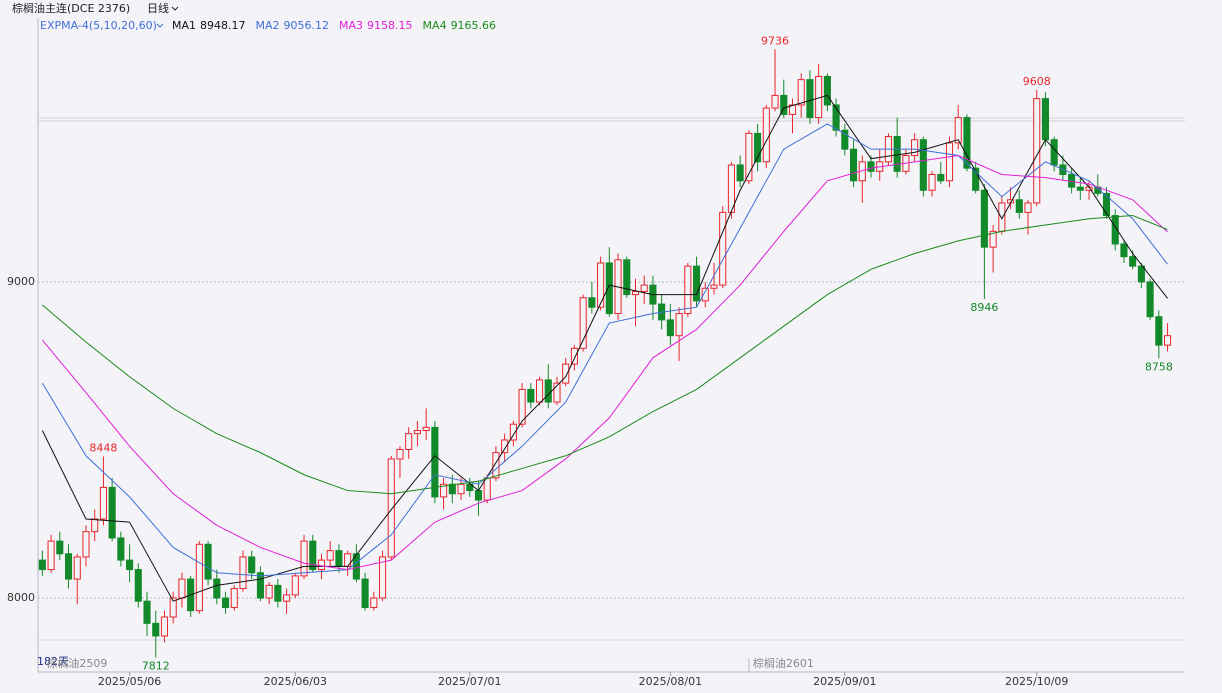 This screenshot has height=693, width=1222. I want to click on extreme-label: 8946, so click(984, 307).